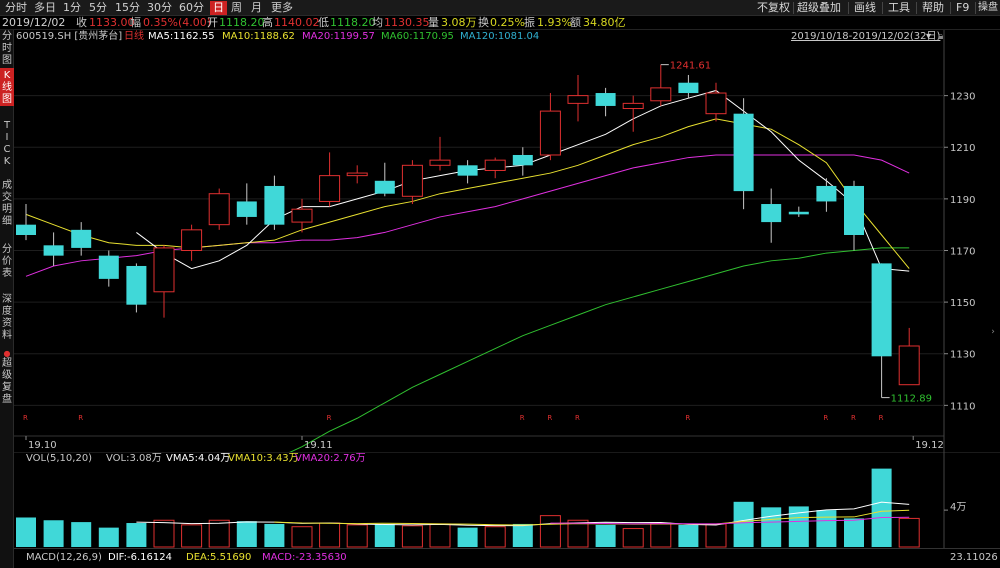 The width and height of the screenshot is (1000, 568). I want to click on f9-button: F9, so click(963, 7).